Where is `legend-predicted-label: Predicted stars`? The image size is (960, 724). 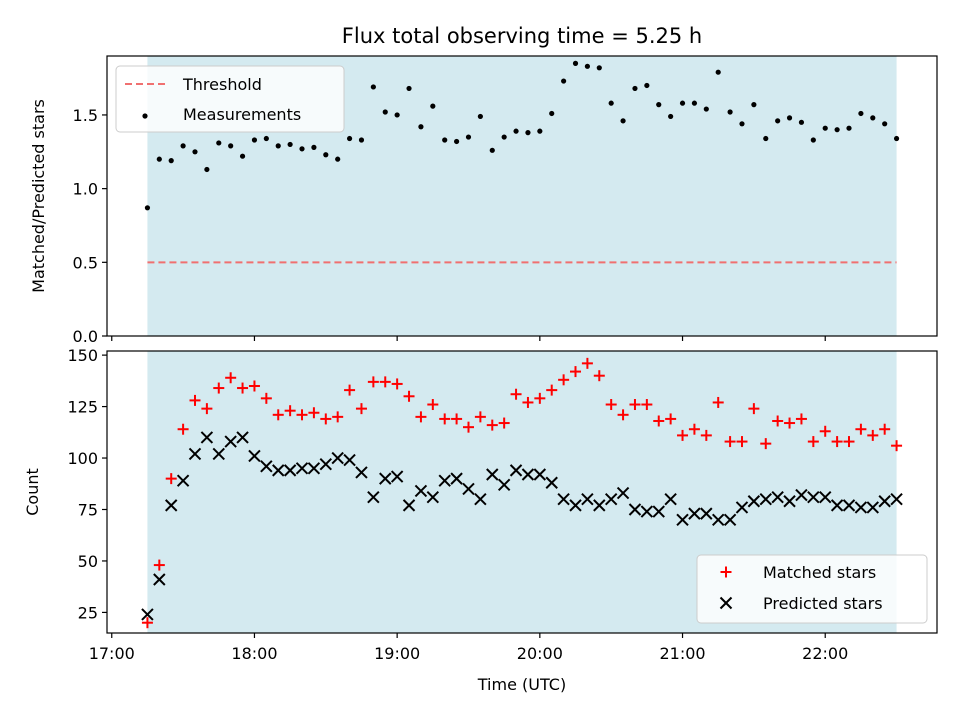
legend-predicted-label: Predicted stars is located at coordinates (823, 603).